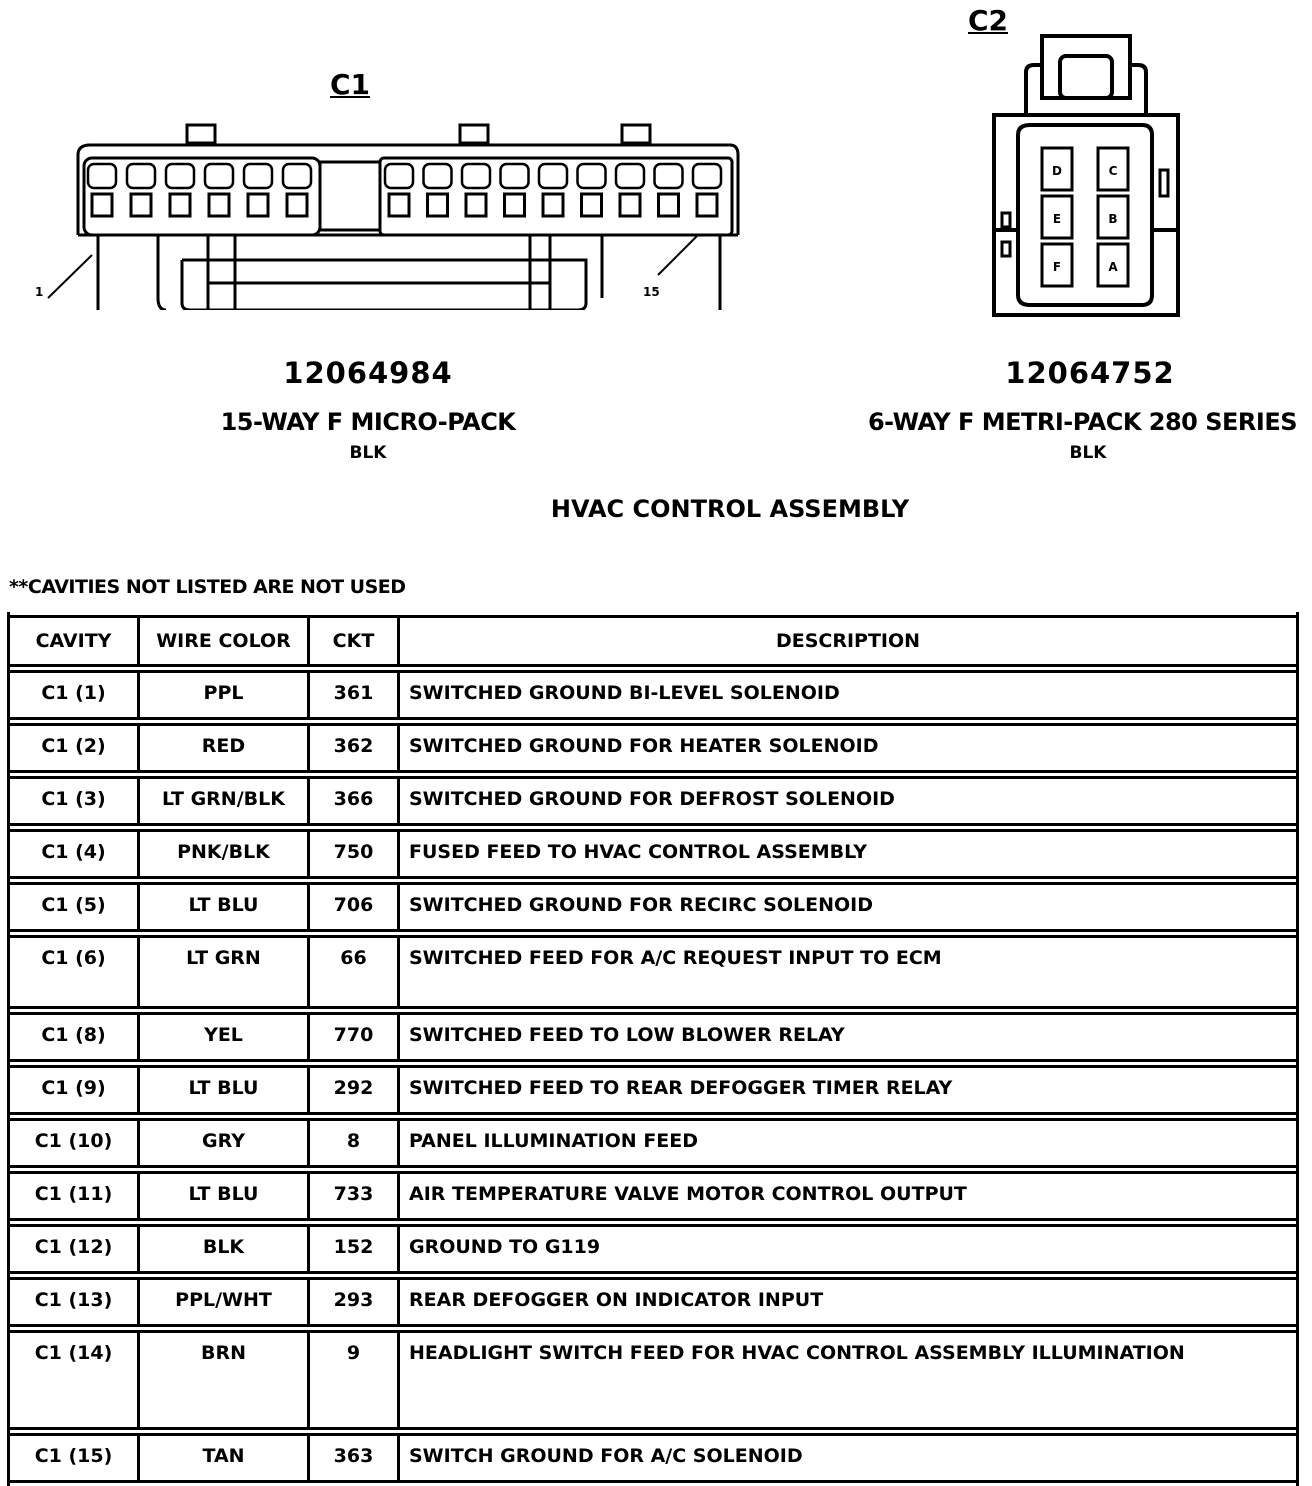  I want to click on cell-description: PANEL ILLUMINATION FEED, so click(846, 1143).